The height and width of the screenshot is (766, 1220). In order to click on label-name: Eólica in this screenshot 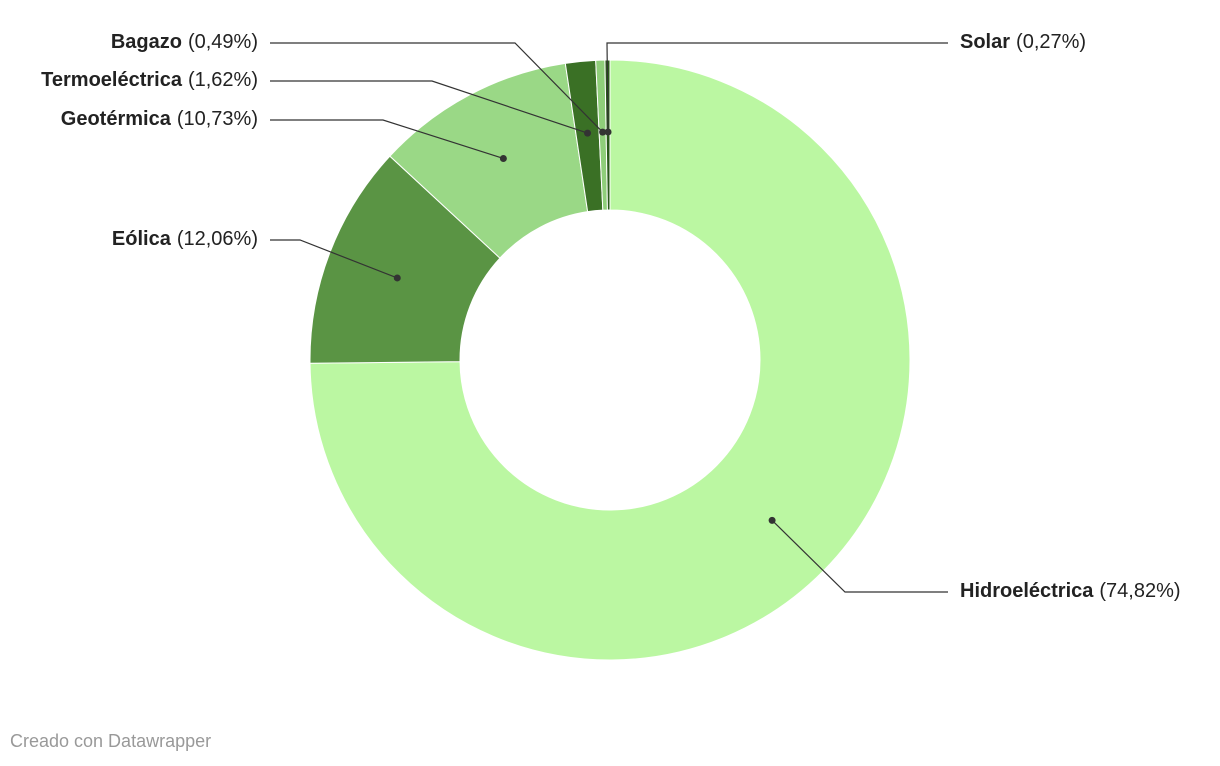, I will do `click(142, 239)`.